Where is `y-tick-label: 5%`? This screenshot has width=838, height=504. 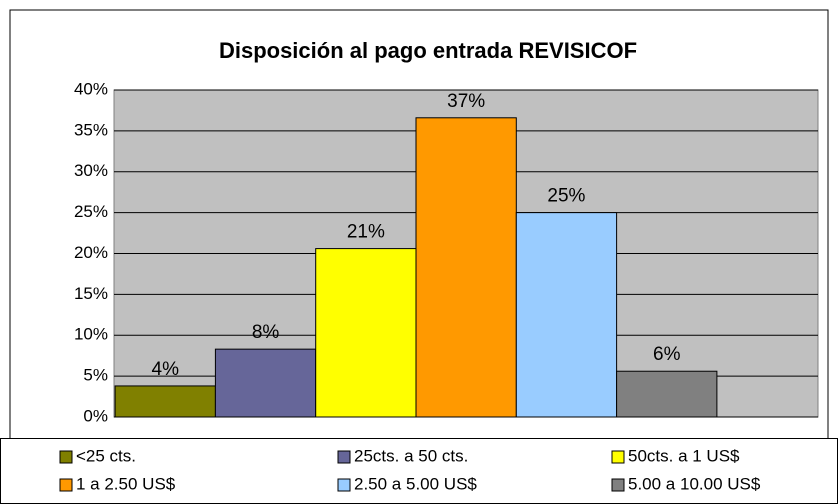
y-tick-label: 5% is located at coordinates (95, 375).